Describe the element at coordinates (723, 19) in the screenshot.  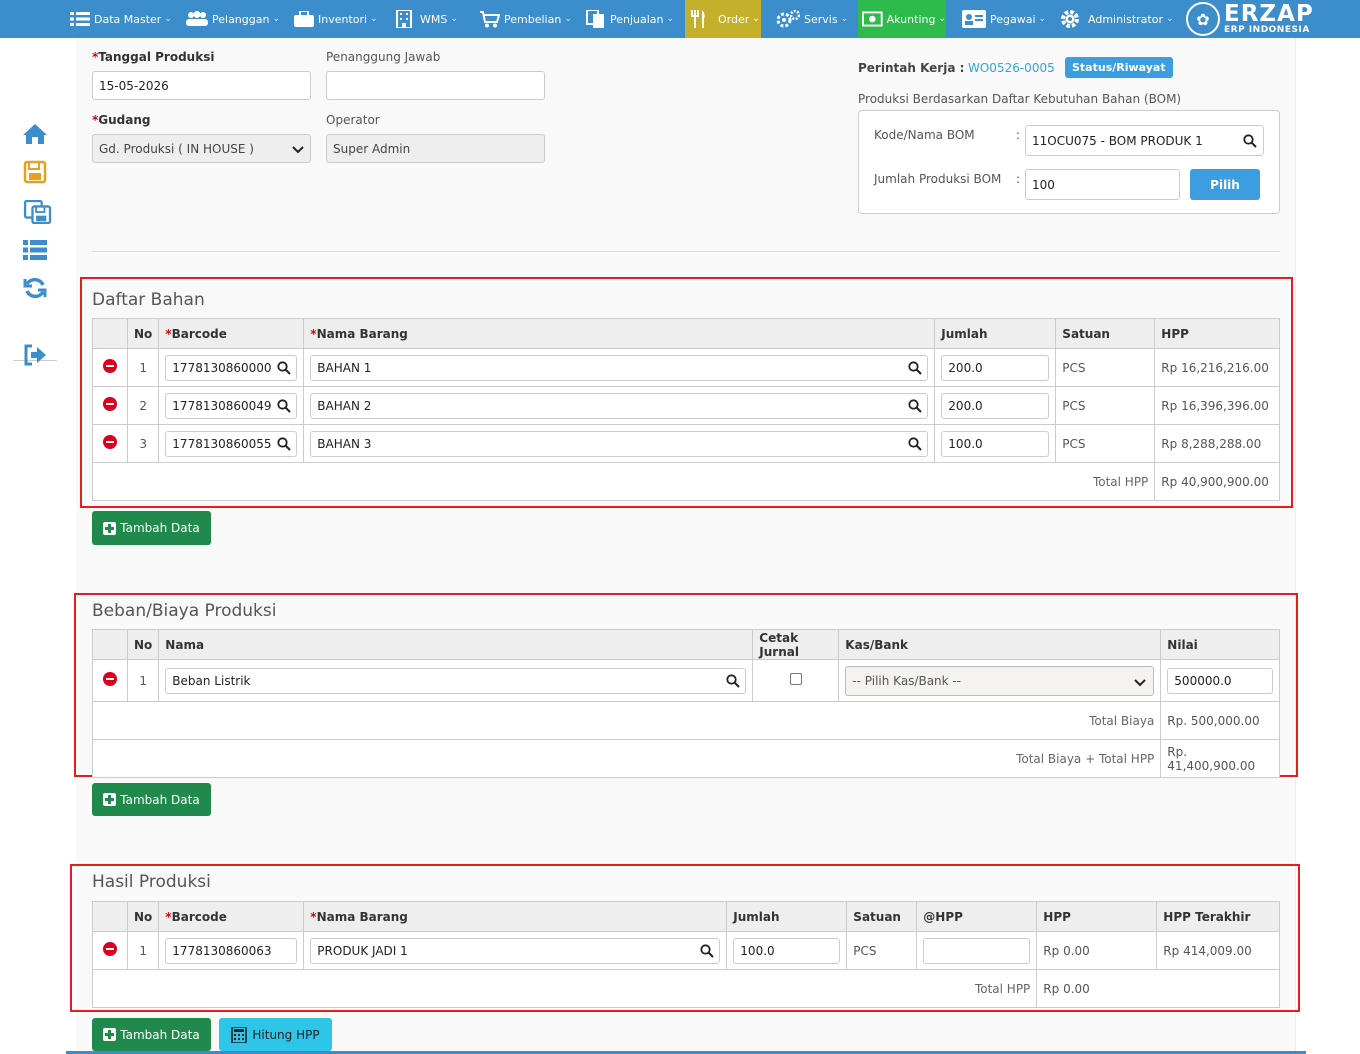
I see `nav-order: Order ⌄` at that location.